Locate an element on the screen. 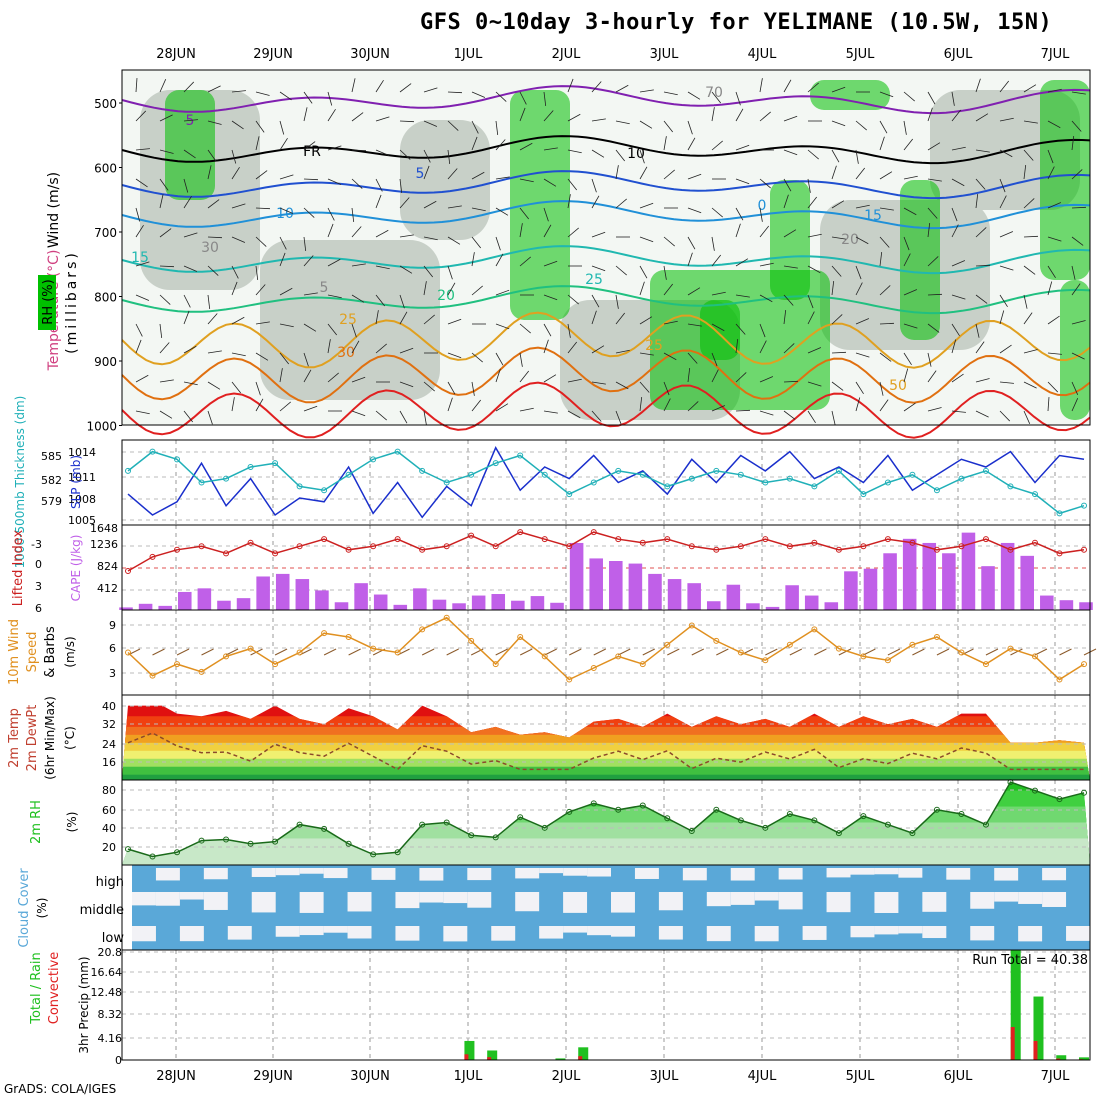 The image size is (1100, 1100). wind-ylabel-1: 10m Wind is located at coordinates (14, 652).